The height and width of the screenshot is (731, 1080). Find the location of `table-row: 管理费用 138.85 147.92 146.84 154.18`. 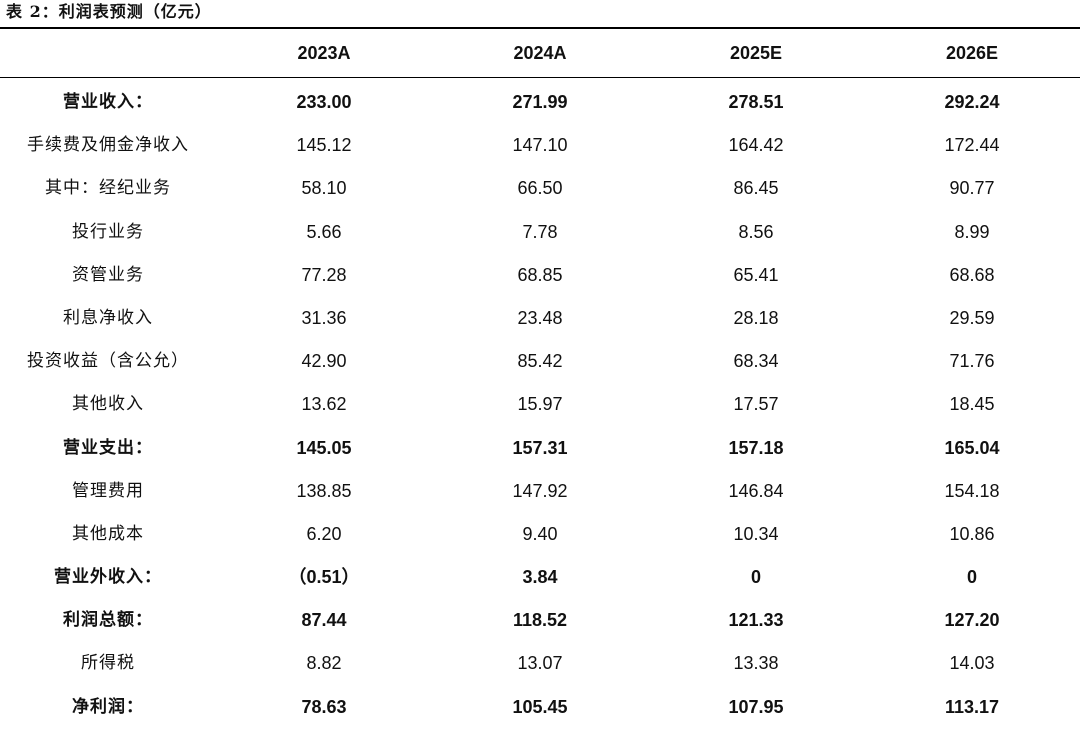

table-row: 管理费用 138.85 147.92 146.84 154.18 is located at coordinates (540, 491).